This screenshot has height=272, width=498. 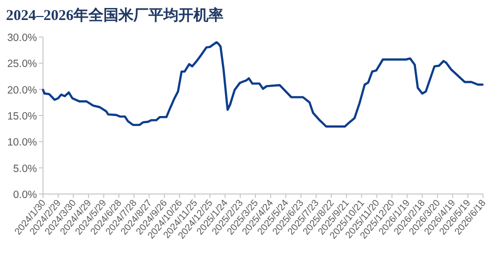 What do you see at coordinates (25, 195) in the screenshot?
I see `y-tick-label: 0.0%` at bounding box center [25, 195].